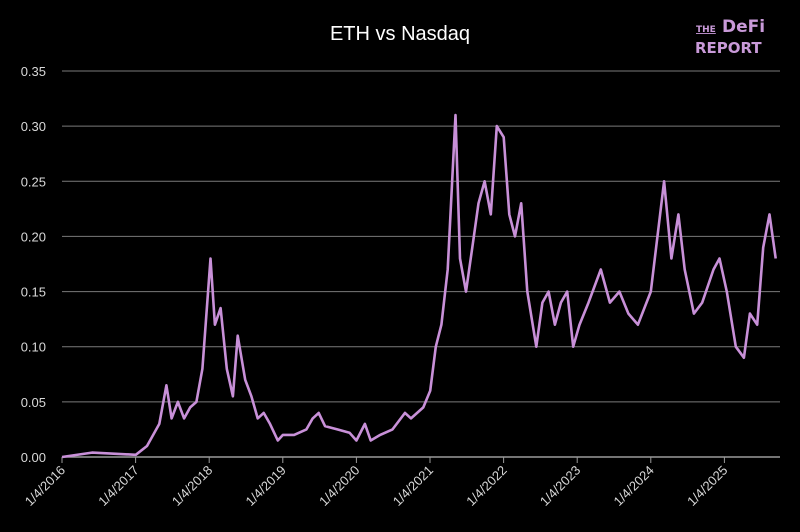 This screenshot has width=800, height=532. What do you see at coordinates (743, 27) in the screenshot?
I see `logo-text-defi: DeFi` at bounding box center [743, 27].